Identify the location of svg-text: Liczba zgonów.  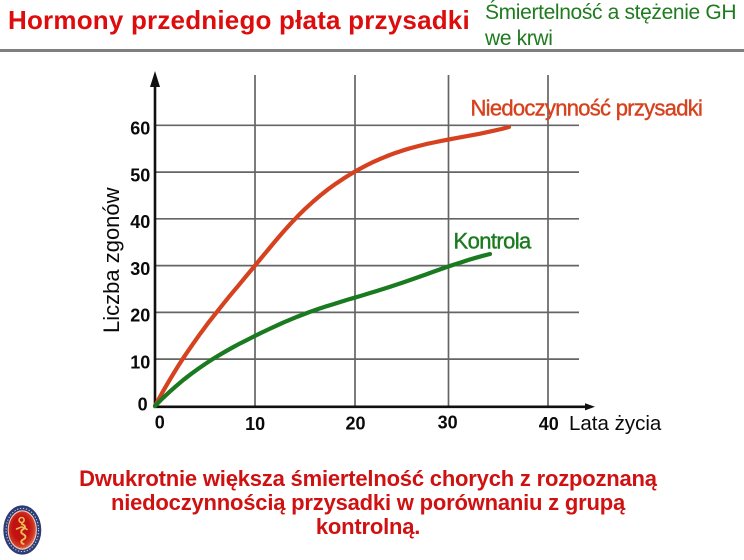
(111, 260).